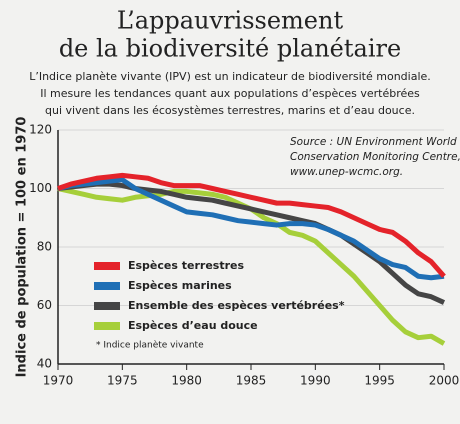  I want to click on legend-label: Ensemble des espèces vertébrées*, so click(236, 305).